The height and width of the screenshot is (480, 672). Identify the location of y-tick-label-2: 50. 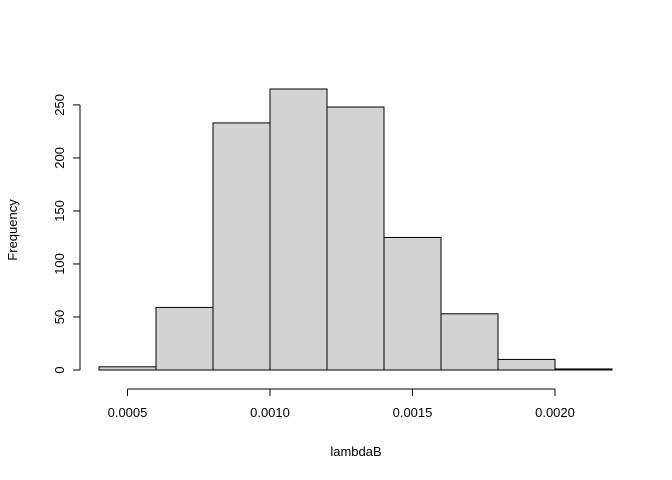
(59, 317).